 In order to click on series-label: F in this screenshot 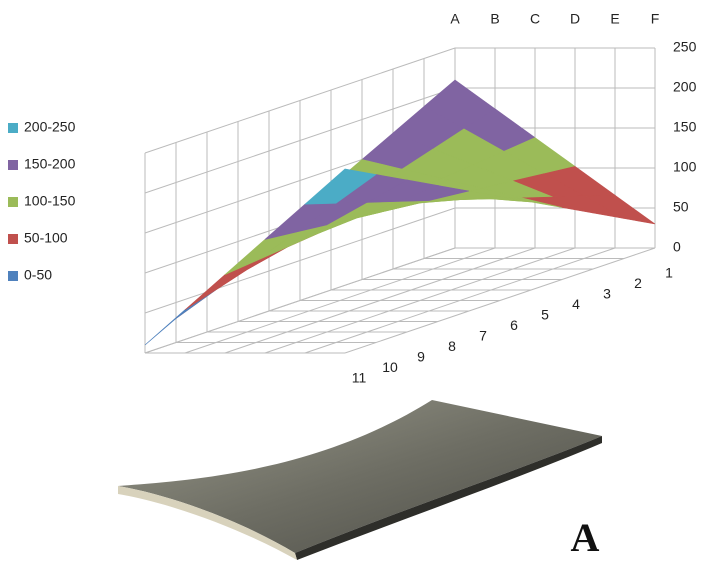, I will do `click(655, 19)`.